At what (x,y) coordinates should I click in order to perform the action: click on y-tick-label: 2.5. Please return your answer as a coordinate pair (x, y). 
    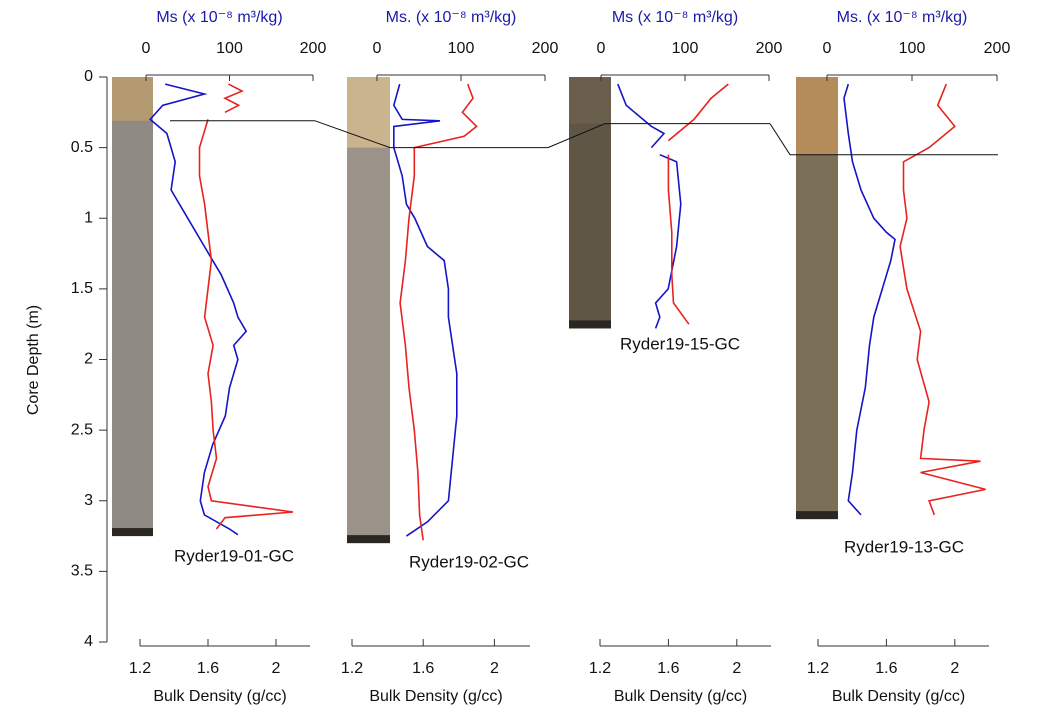
    Looking at the image, I should click on (82, 429).